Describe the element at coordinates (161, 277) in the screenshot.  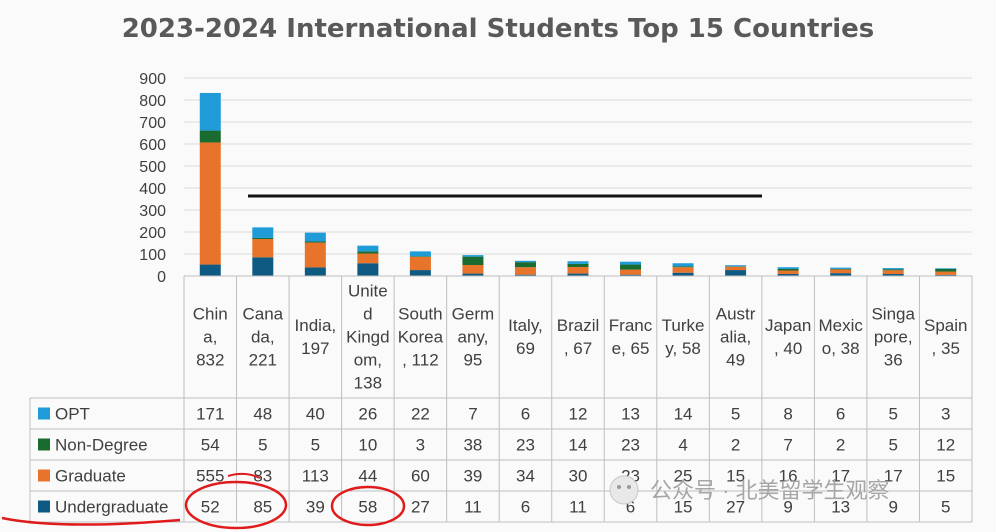
I see `y-tick-label: 0` at that location.